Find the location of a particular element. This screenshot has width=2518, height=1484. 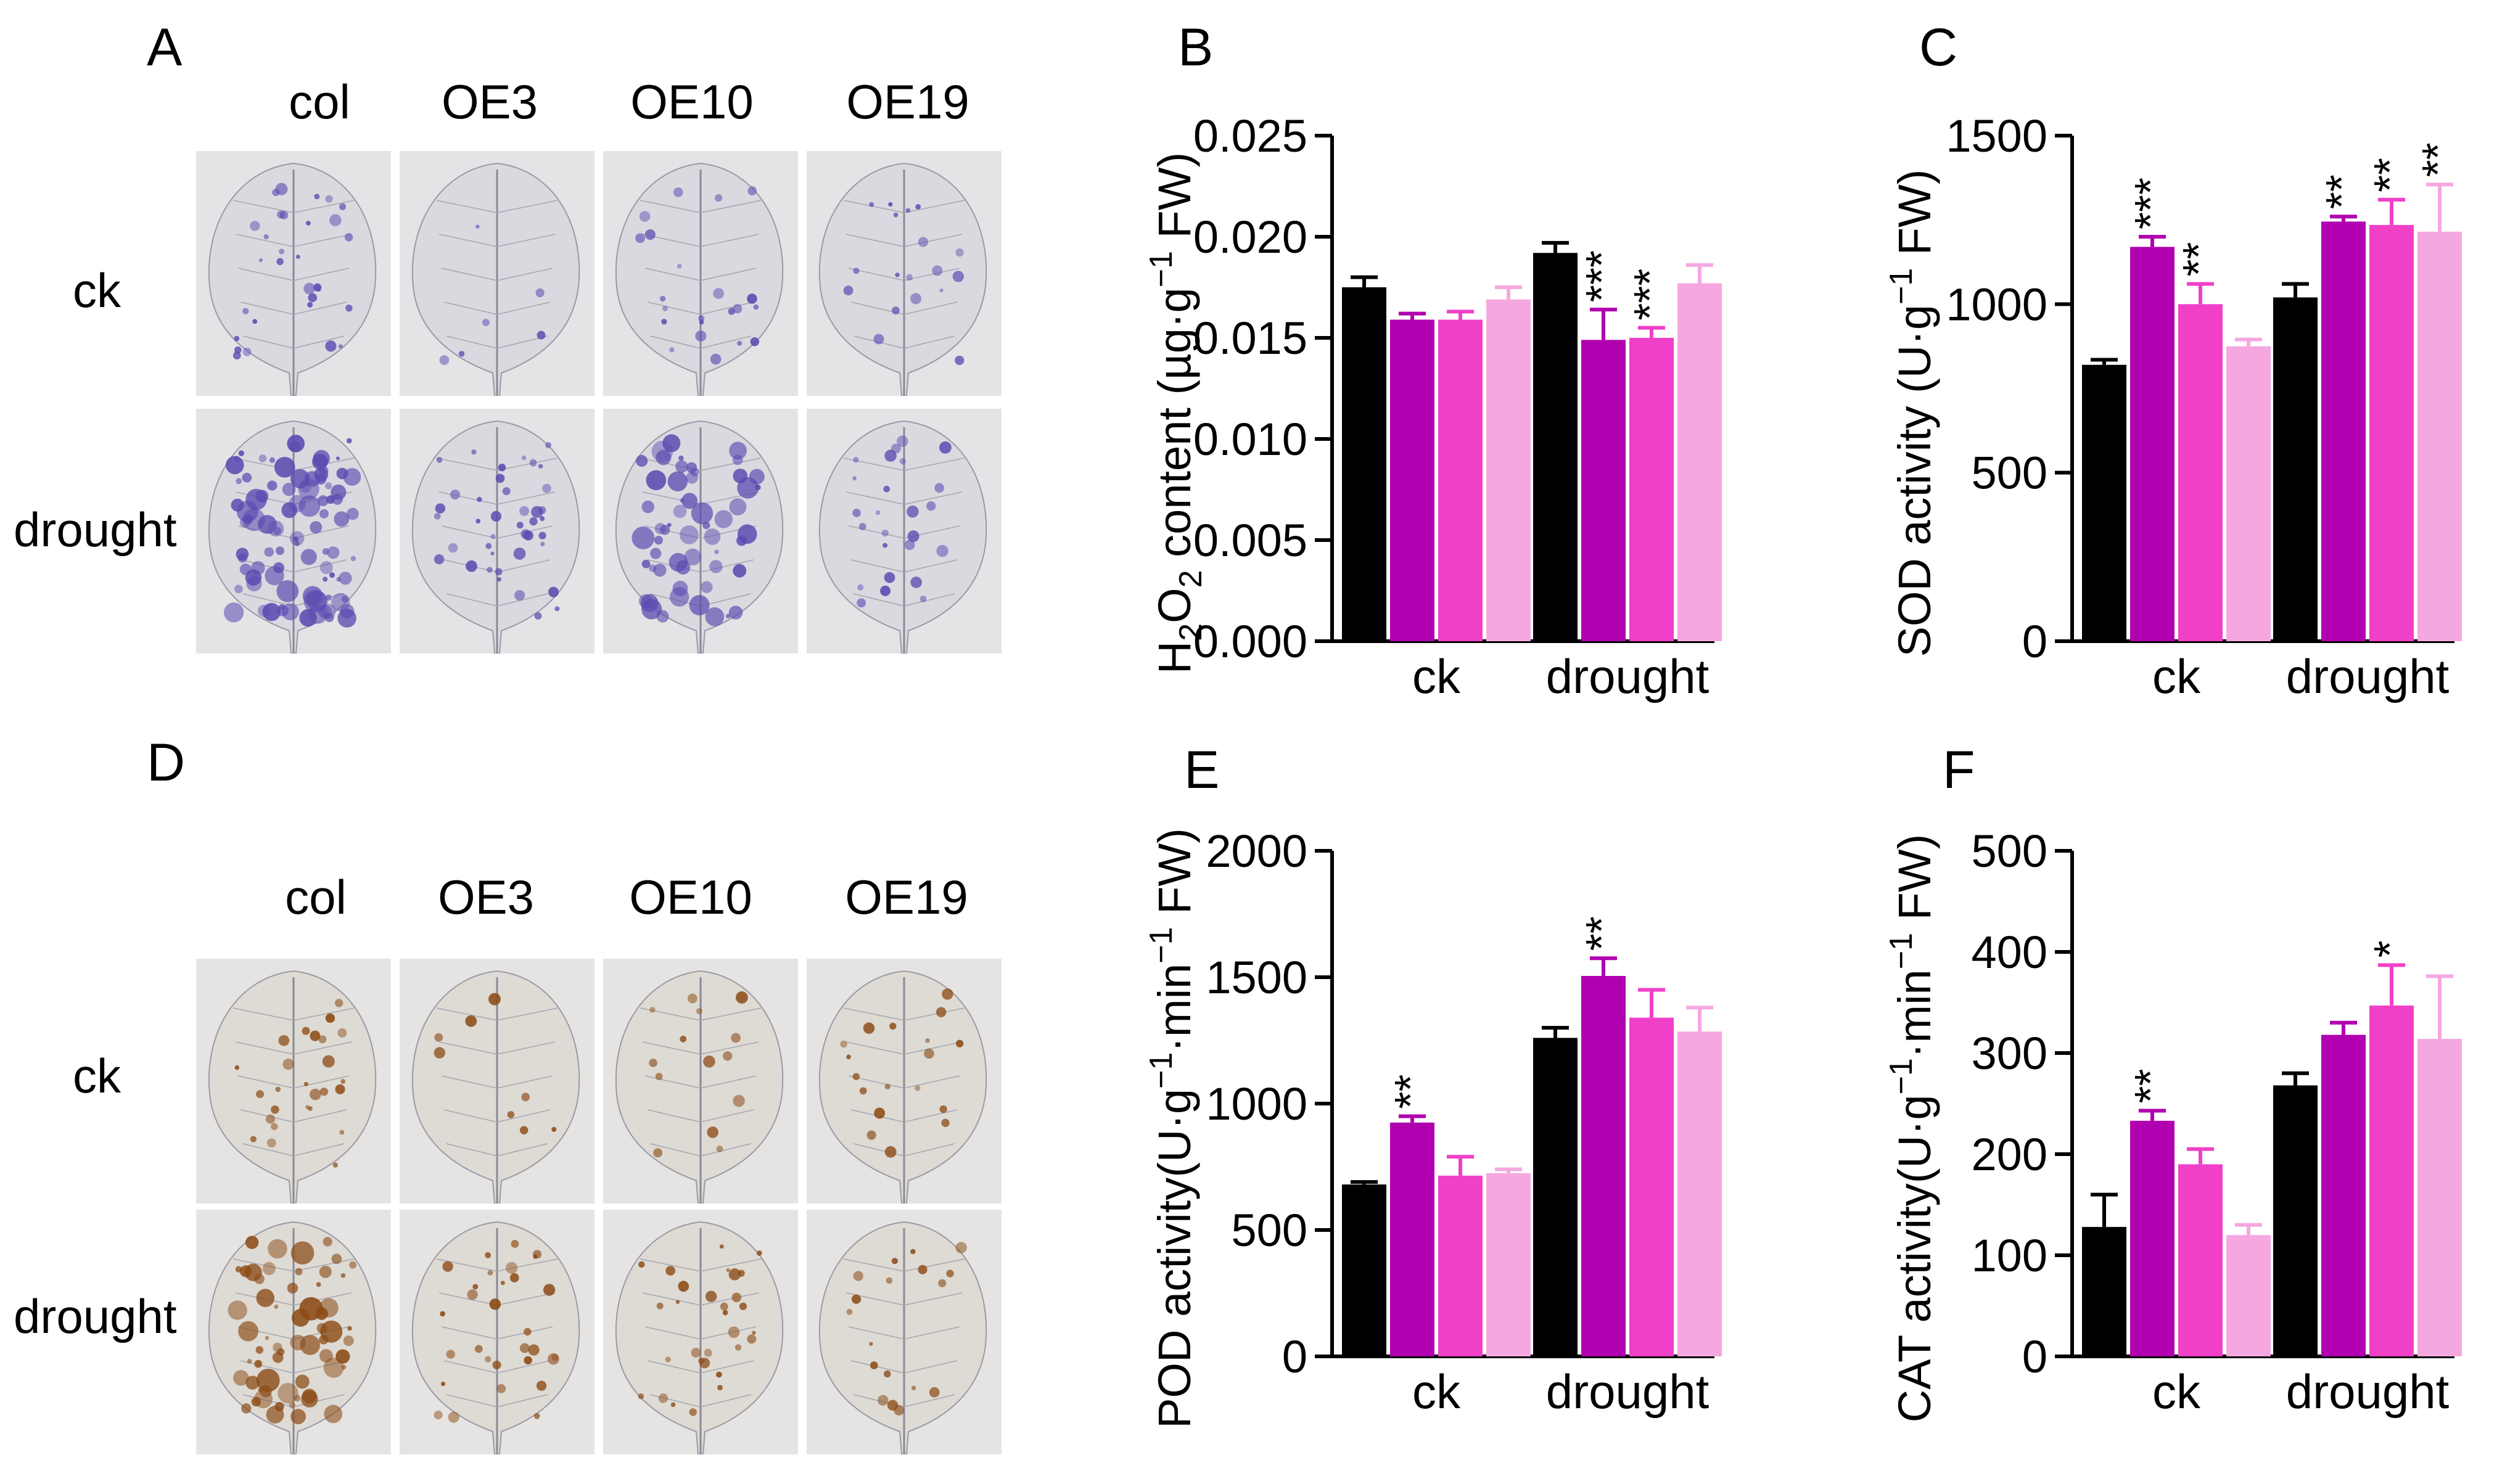

dab-leaf-ck-oe3 is located at coordinates (497, 1081).